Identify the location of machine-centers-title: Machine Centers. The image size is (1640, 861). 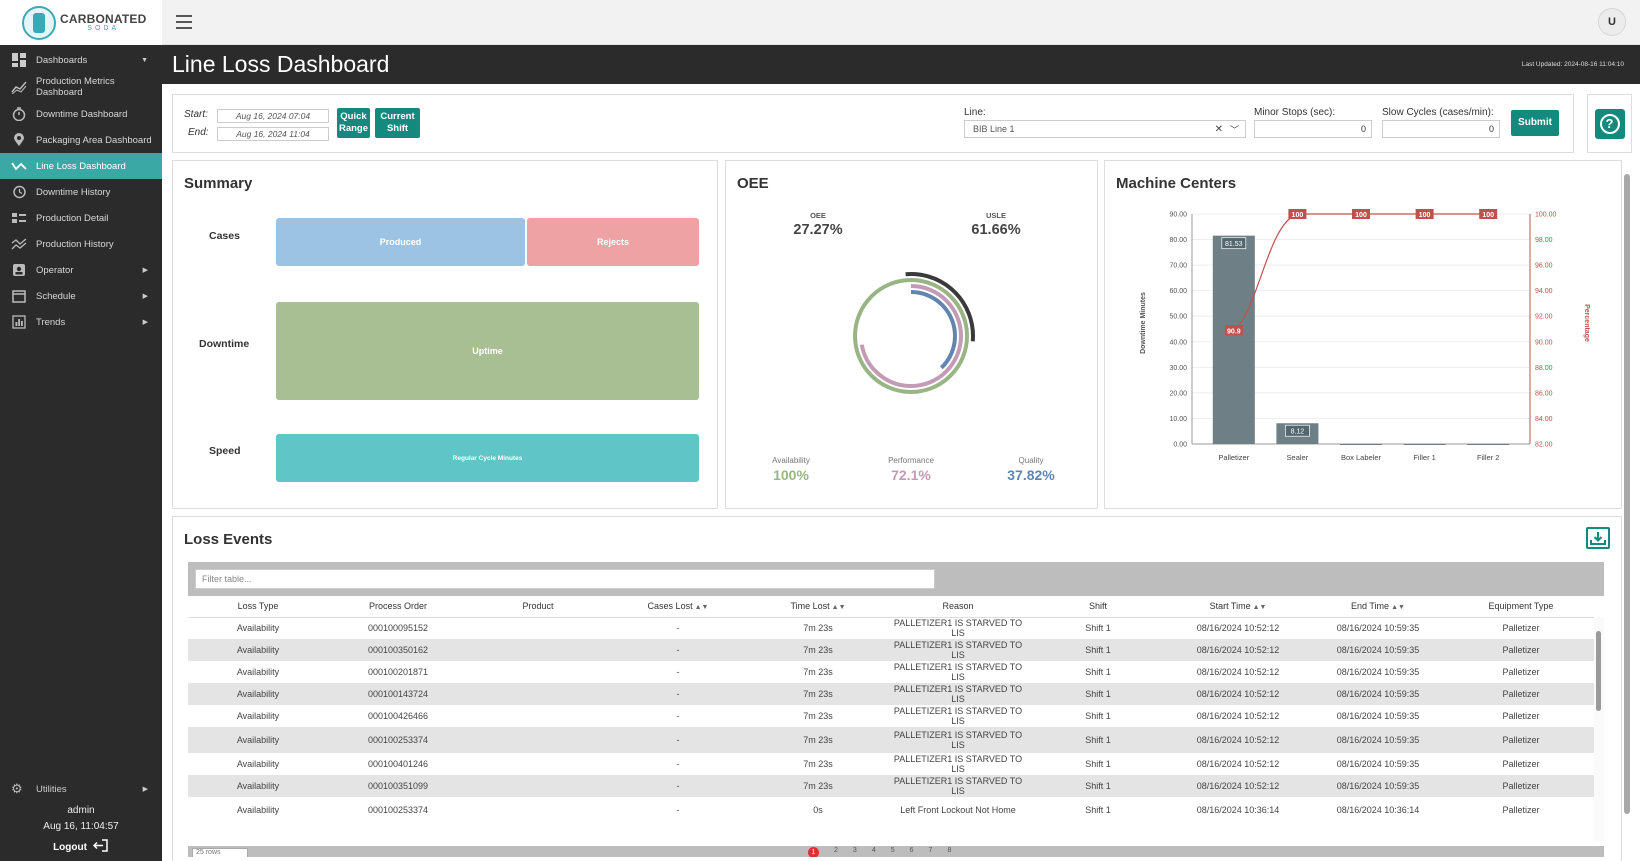
(1176, 183).